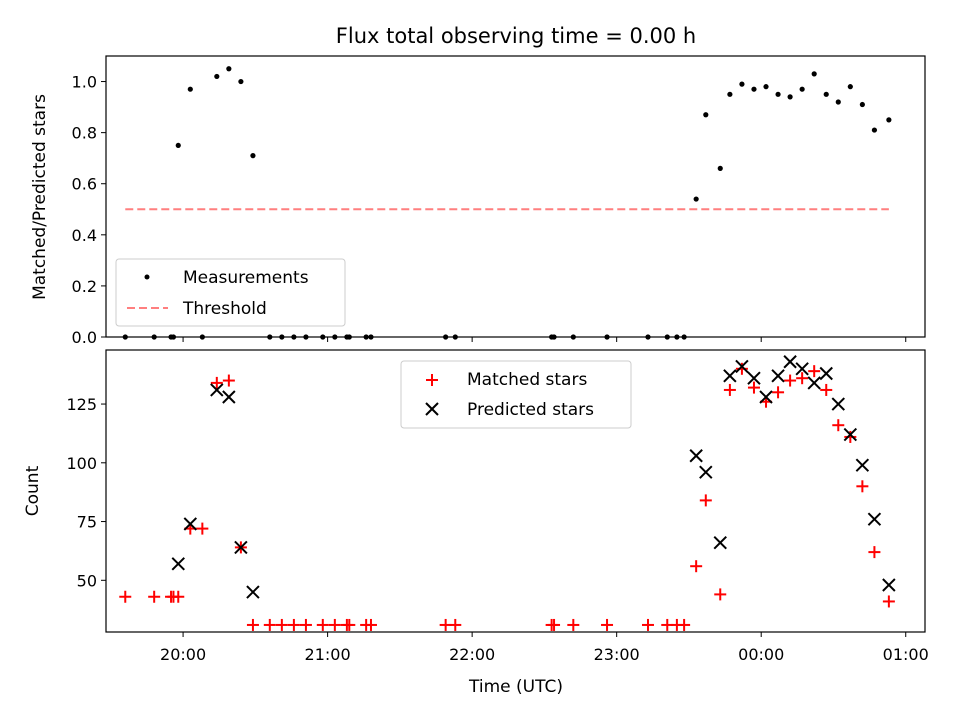  What do you see at coordinates (81, 463) in the screenshot?
I see `bottom-y-tick-label: 100` at bounding box center [81, 463].